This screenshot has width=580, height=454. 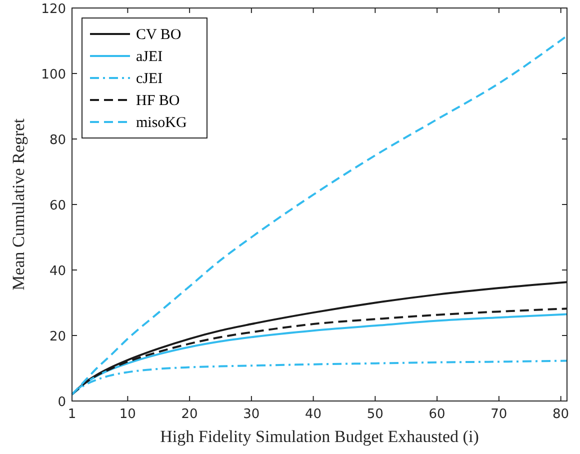 What do you see at coordinates (251, 414) in the screenshot?
I see `x-tick-label: 30` at bounding box center [251, 414].